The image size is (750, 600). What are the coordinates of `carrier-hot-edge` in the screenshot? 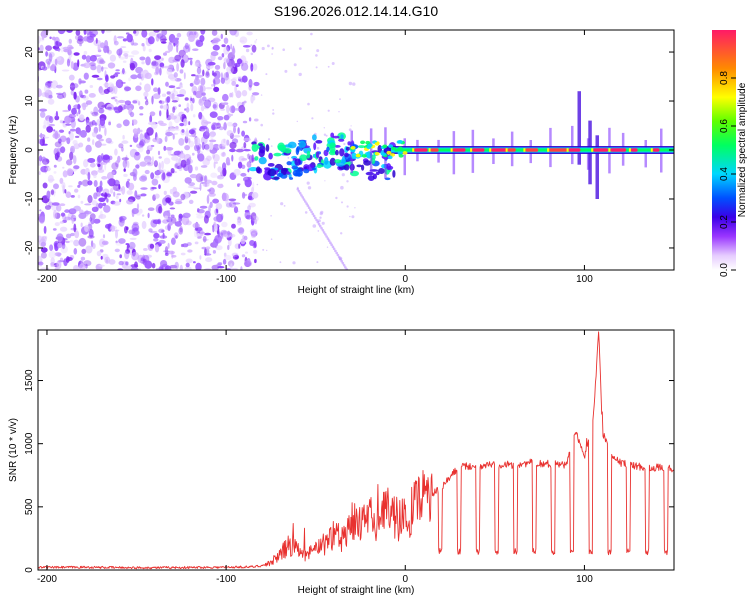 It's located at (451, 150).